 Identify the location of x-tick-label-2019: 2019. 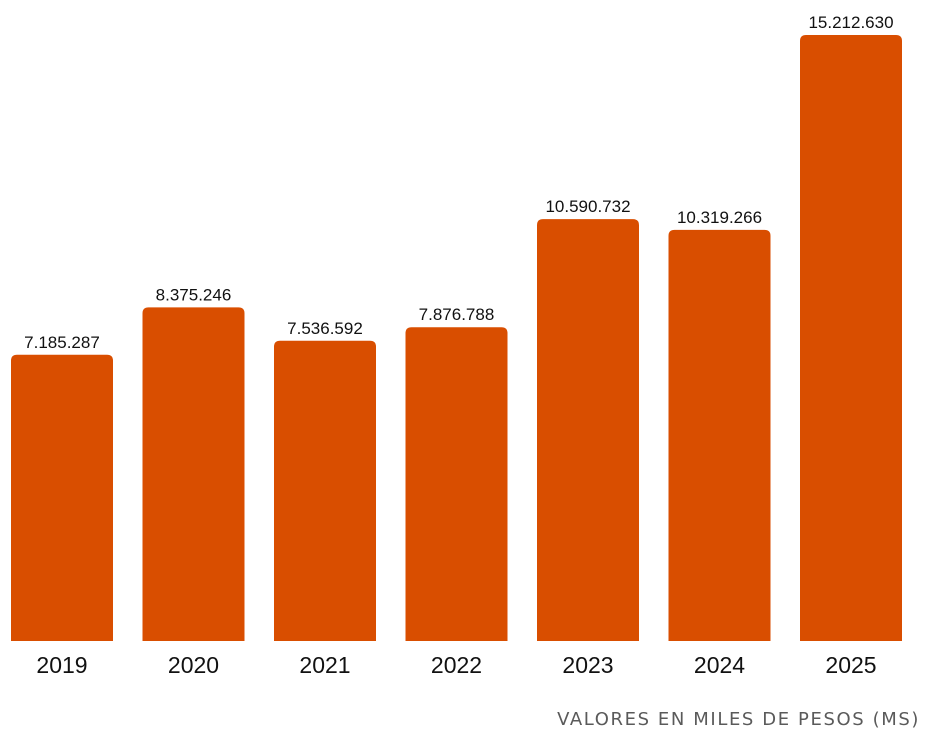
(61, 665).